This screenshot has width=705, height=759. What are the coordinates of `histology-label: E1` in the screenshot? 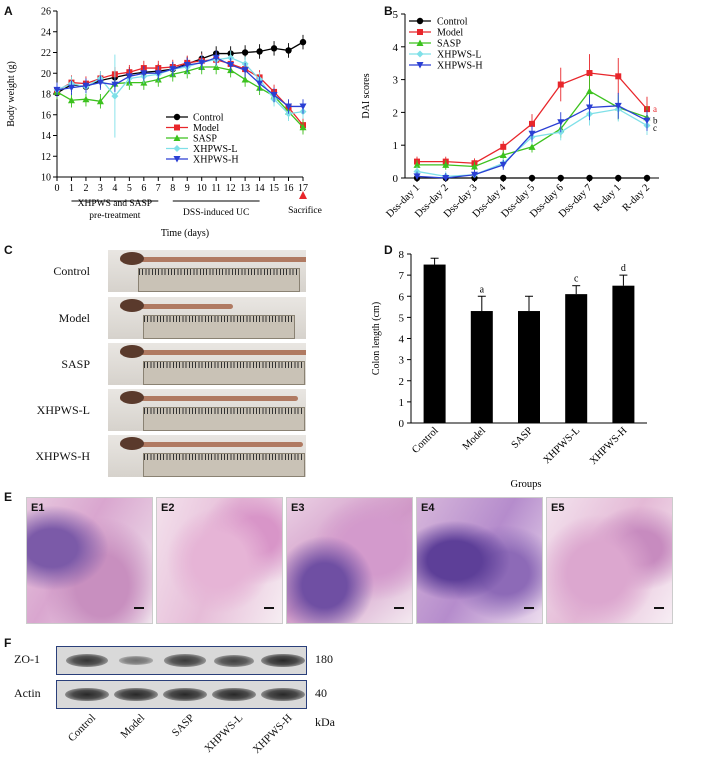 It's located at (38, 508).